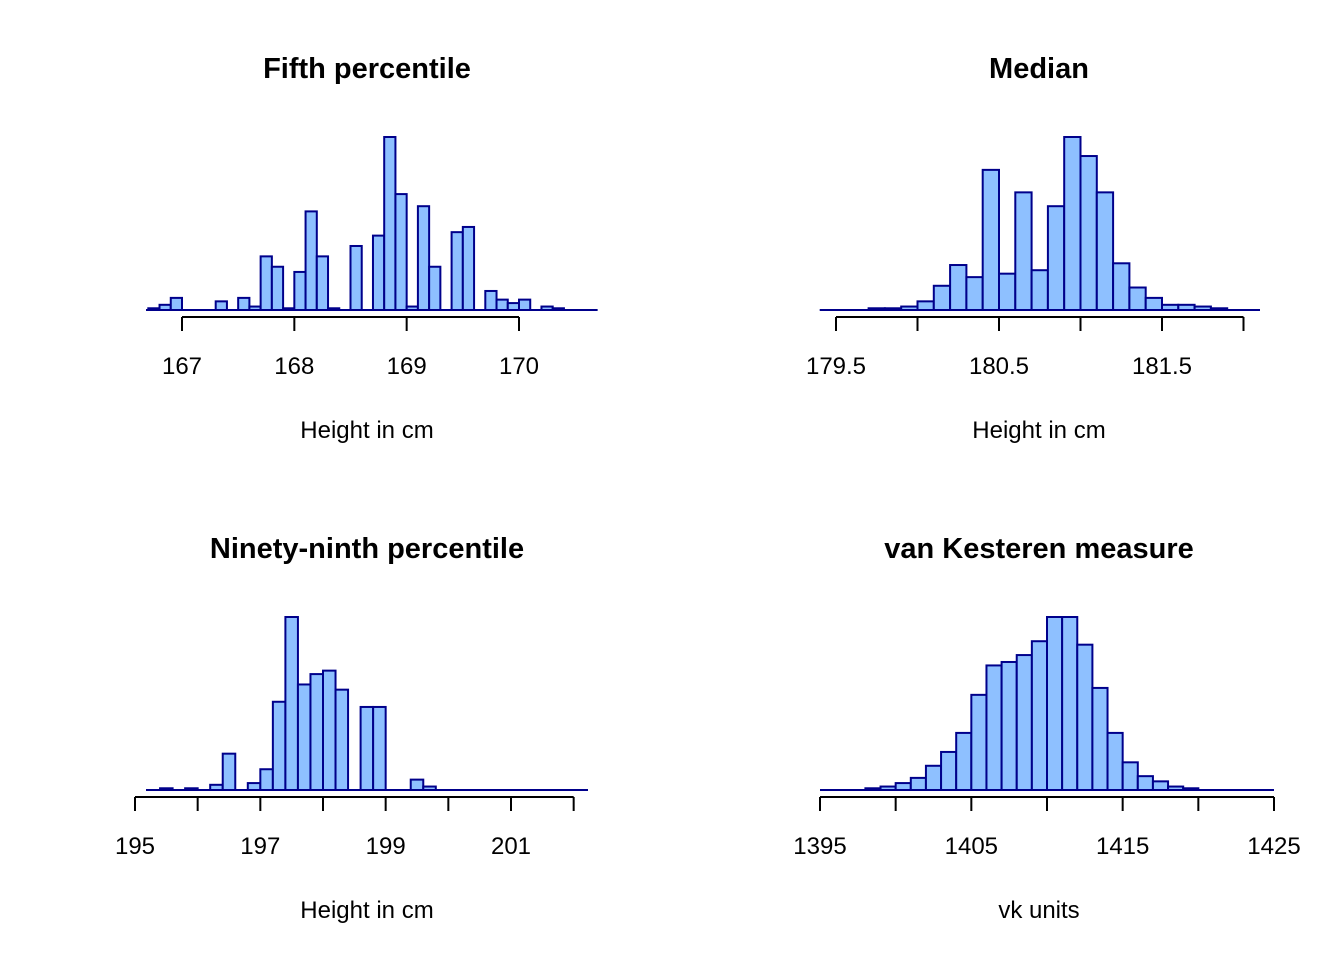 The height and width of the screenshot is (960, 1344). What do you see at coordinates (407, 366) in the screenshot?
I see `x-tick-label: 169` at bounding box center [407, 366].